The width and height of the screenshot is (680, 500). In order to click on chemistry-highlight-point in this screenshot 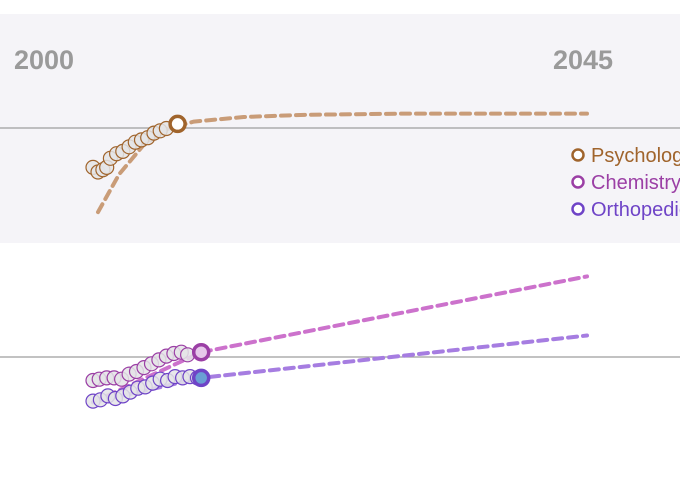, I will do `click(201, 352)`.